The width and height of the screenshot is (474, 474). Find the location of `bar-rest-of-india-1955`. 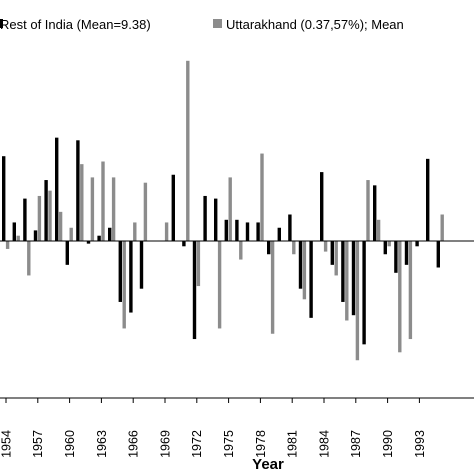

bar-rest-of-india-1955 is located at coordinates (14, 231).